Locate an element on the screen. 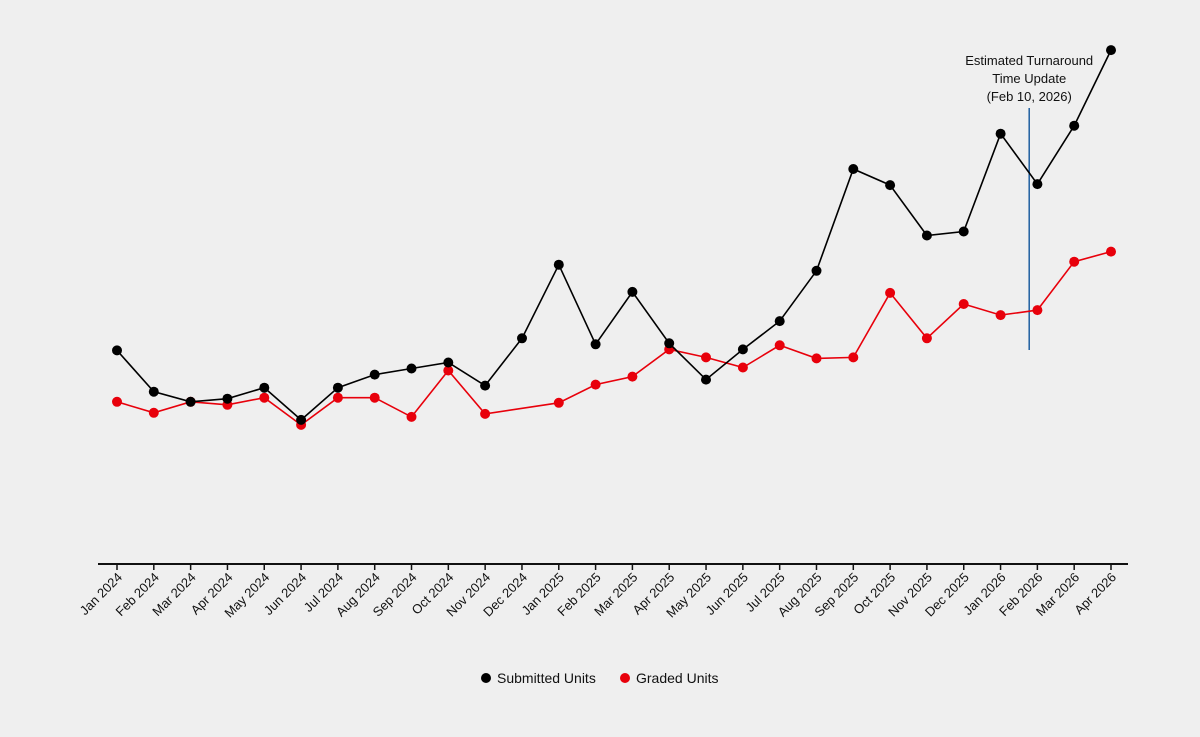 Image resolution: width=1200 pixels, height=737 pixels. annotation-text-line: (Feb 10, 2026) is located at coordinates (1029, 96).